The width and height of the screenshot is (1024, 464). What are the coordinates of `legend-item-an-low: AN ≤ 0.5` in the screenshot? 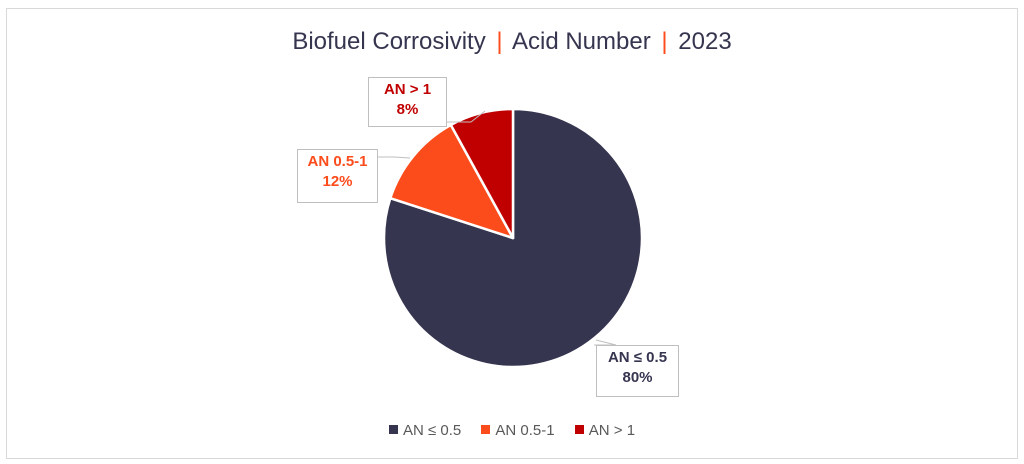 It's located at (425, 430).